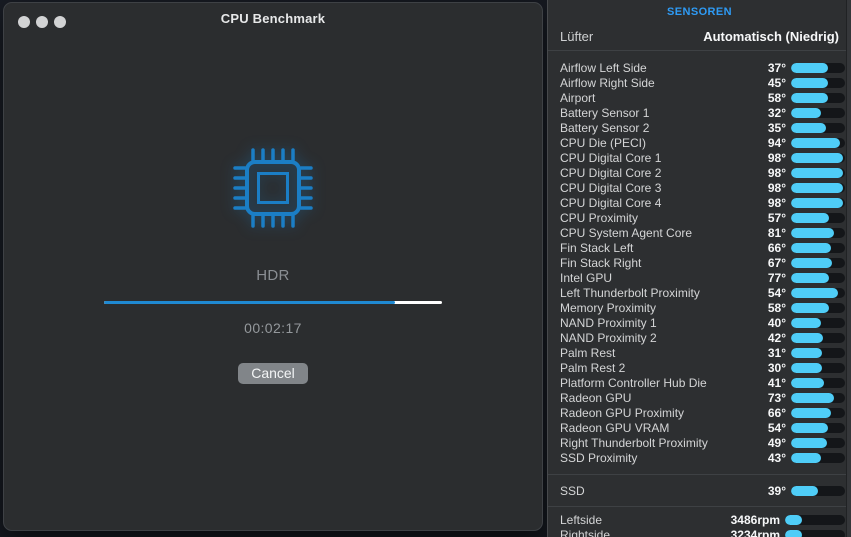 The height and width of the screenshot is (537, 851). Describe the element at coordinates (273, 373) in the screenshot. I see `cancel-button: Cancel` at that location.